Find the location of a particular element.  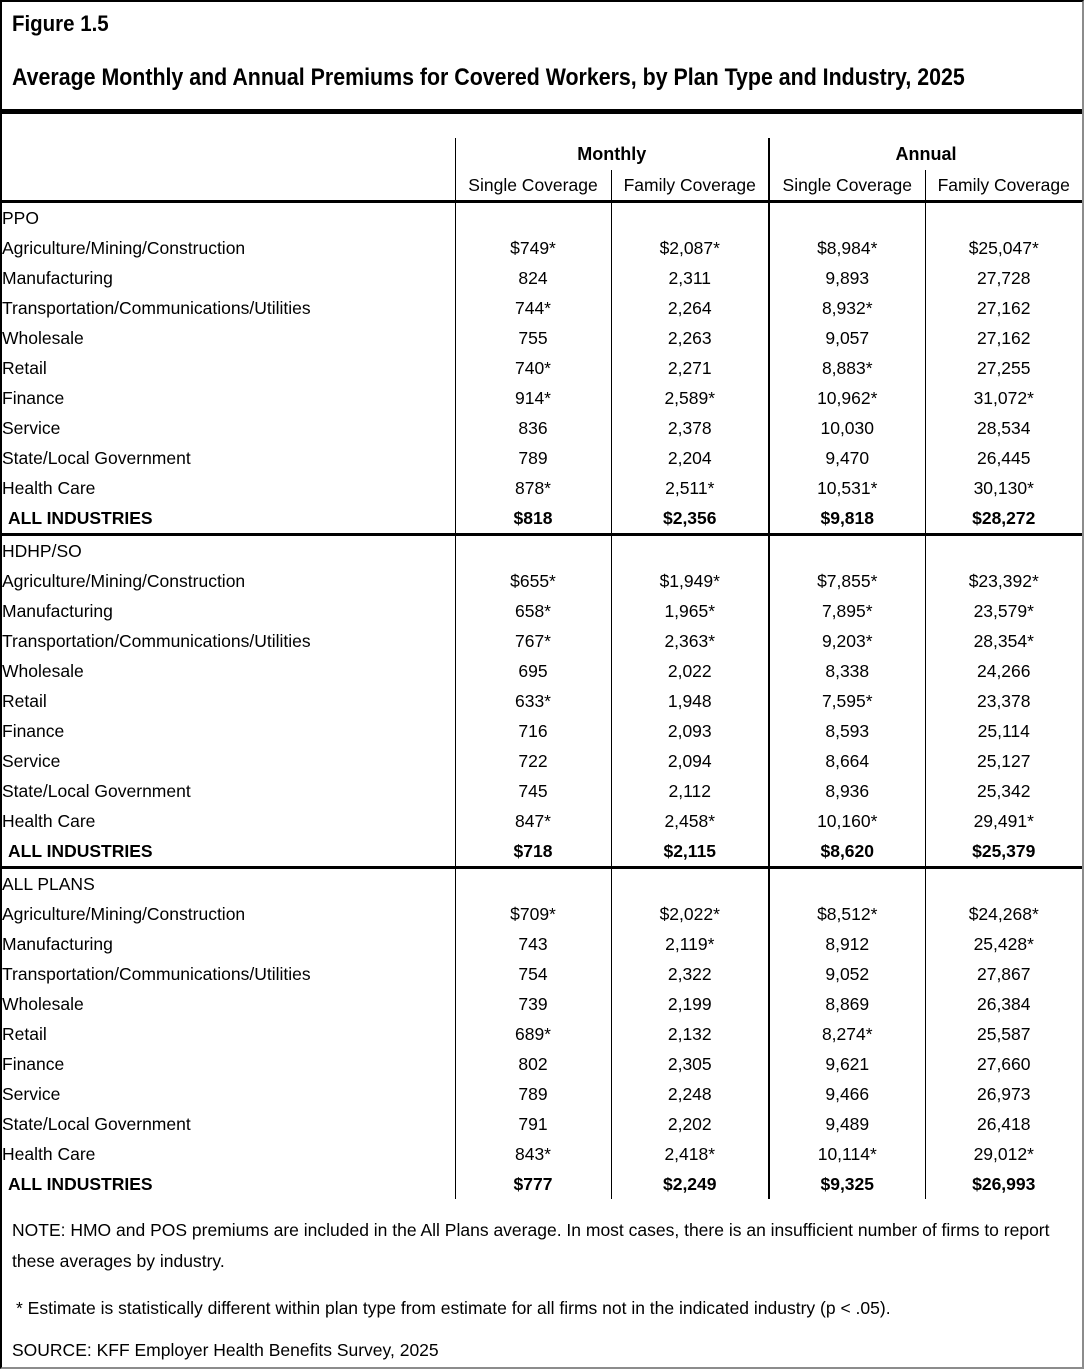

value-cell: 878* is located at coordinates (532, 488).